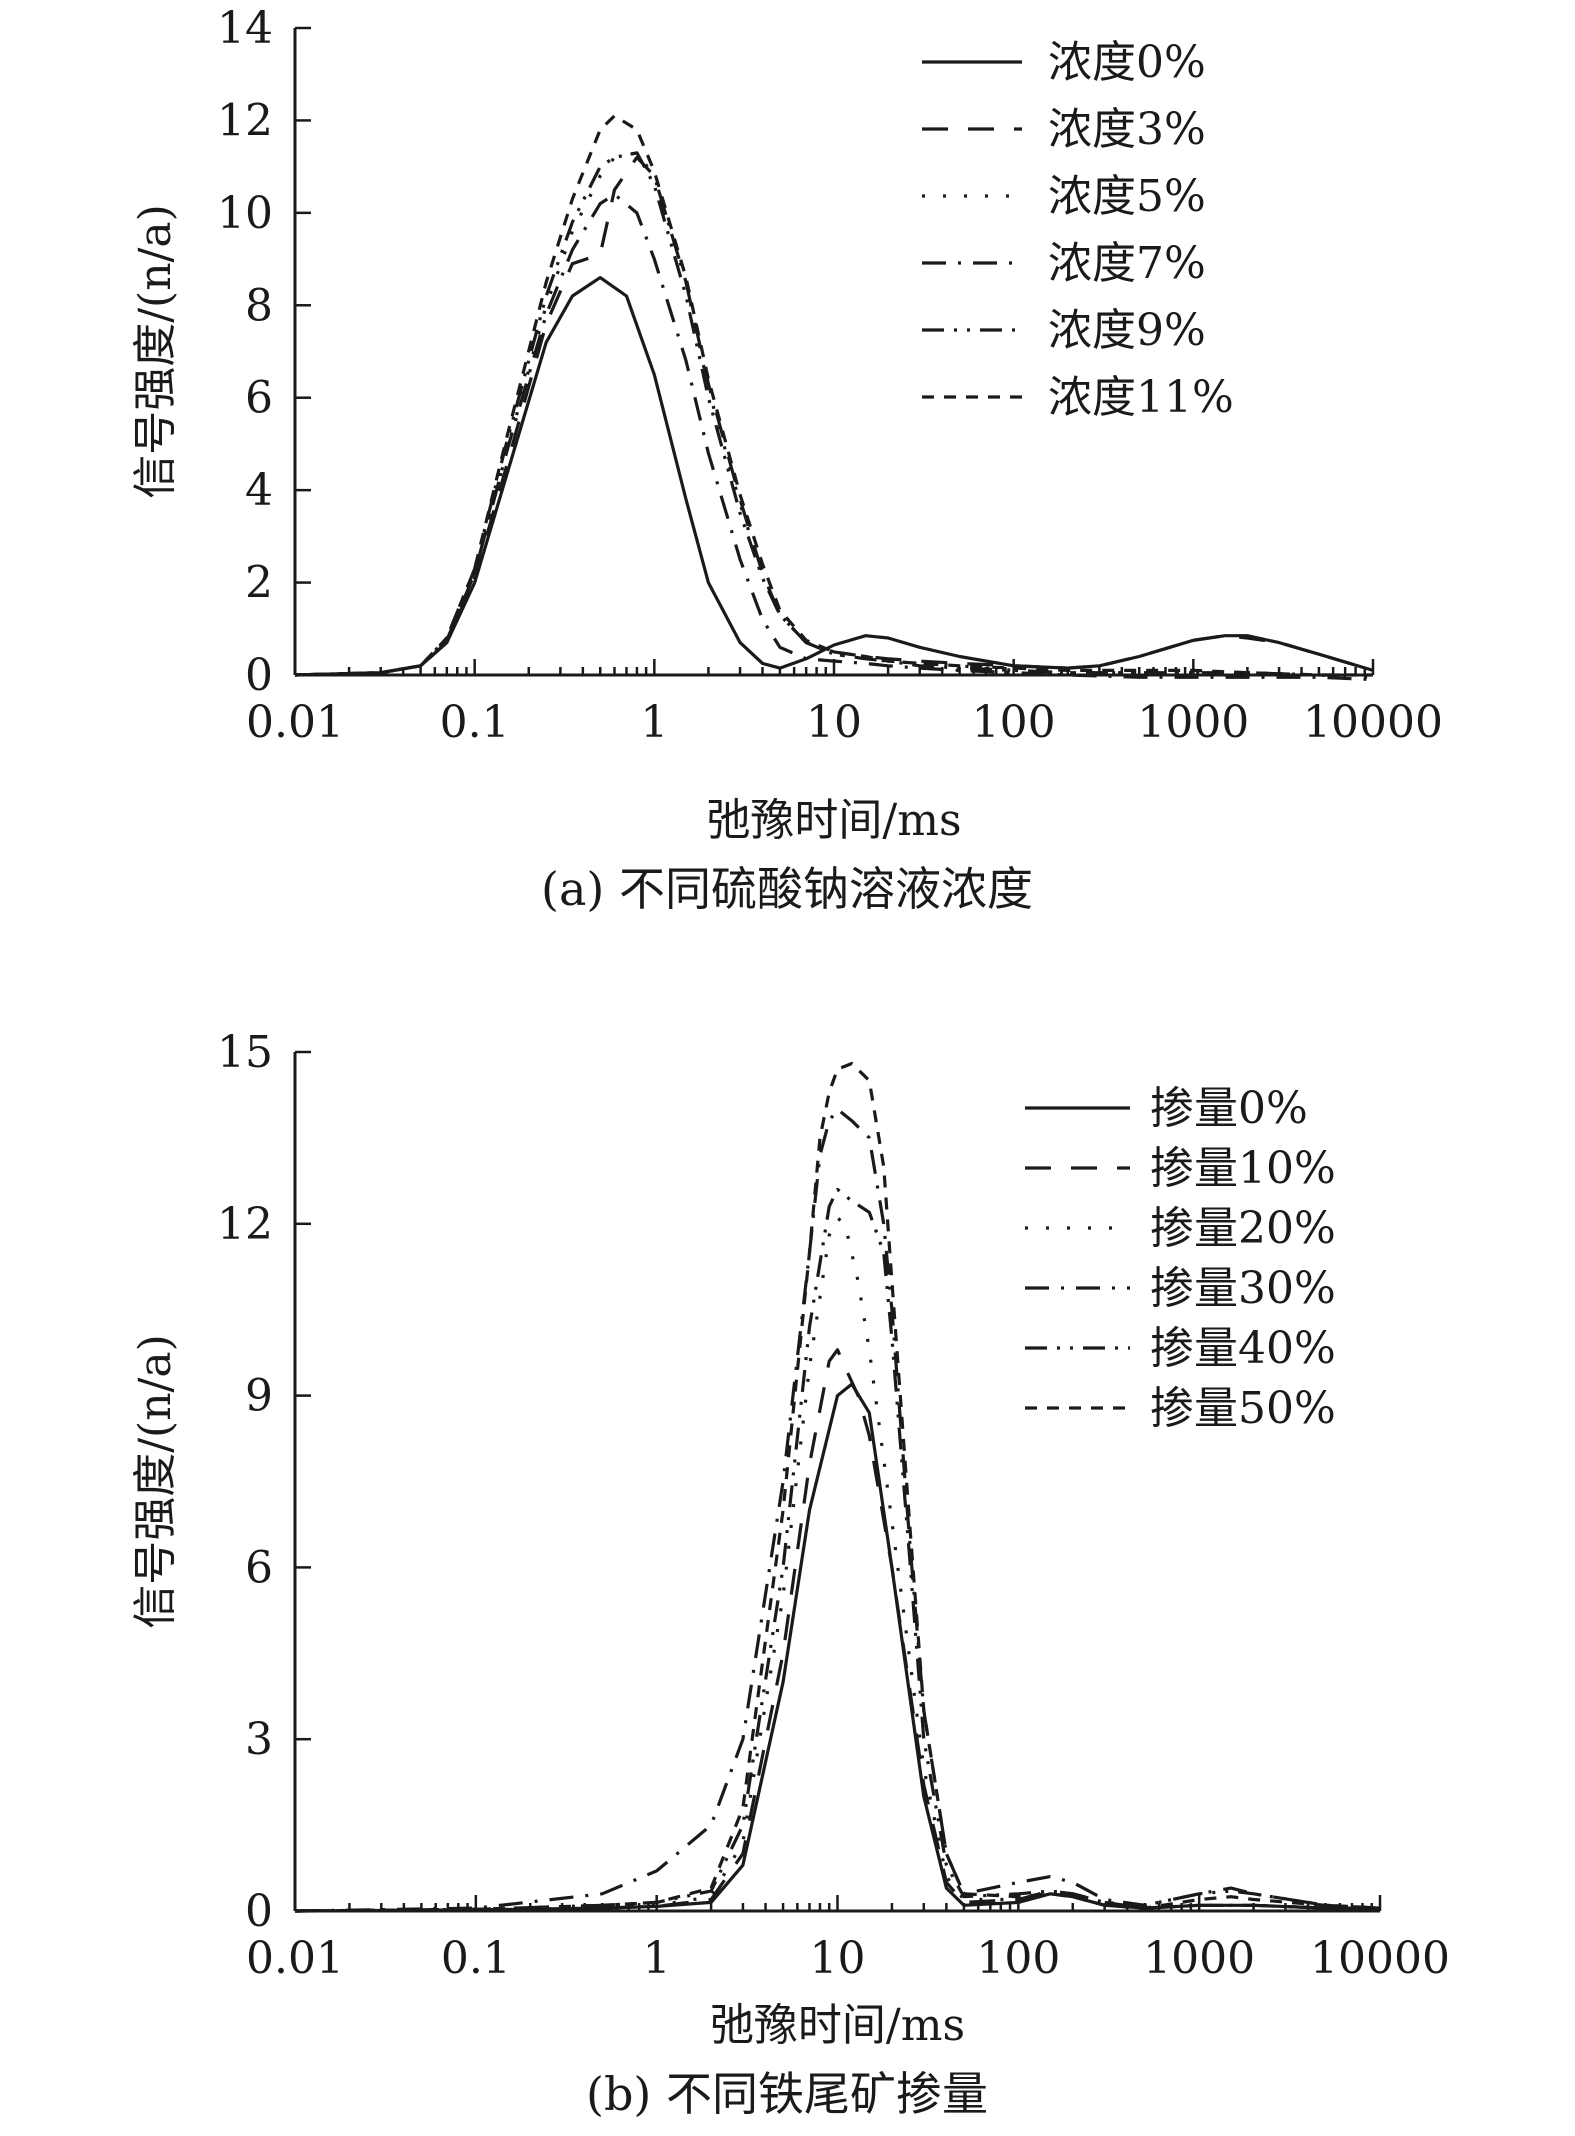  What do you see at coordinates (1127, 330) in the screenshot?
I see `legend-label: 浓度9%` at bounding box center [1127, 330].